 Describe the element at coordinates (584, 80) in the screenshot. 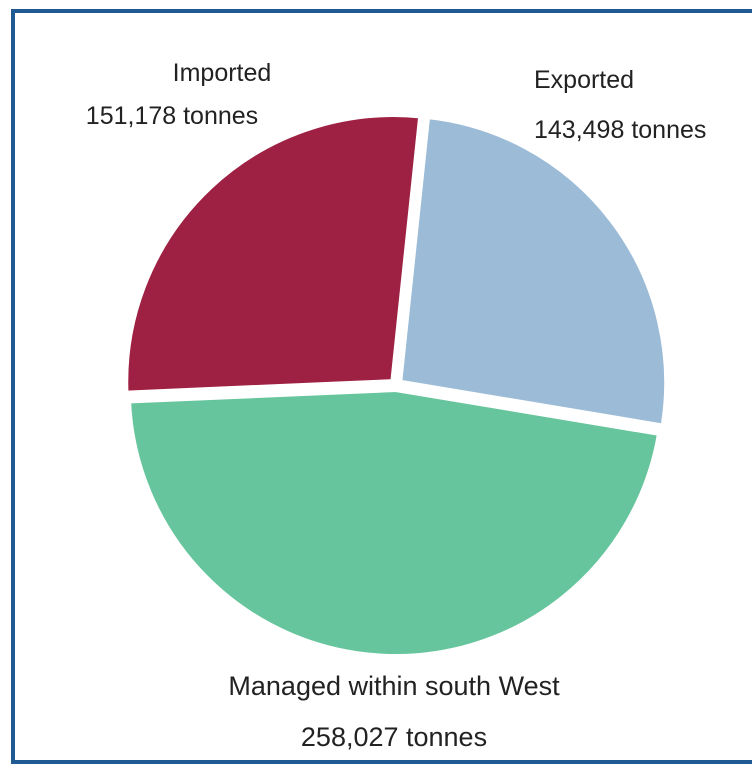

I see `slice-label-exported: Exported` at that location.